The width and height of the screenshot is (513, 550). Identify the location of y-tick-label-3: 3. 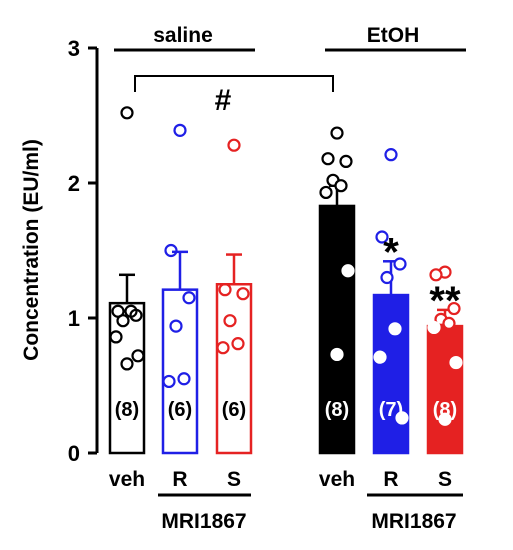
(74, 48).